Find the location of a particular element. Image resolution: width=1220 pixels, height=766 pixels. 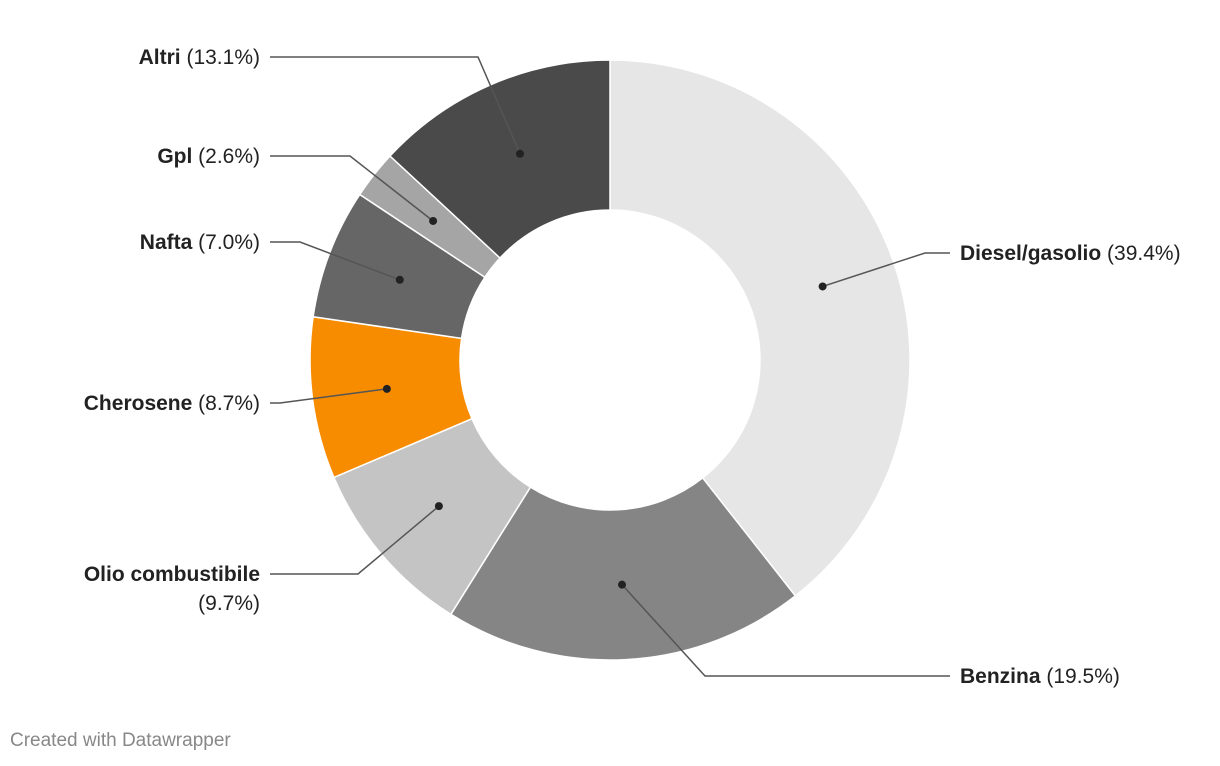

label-olio-combustibile: Olio combustibile (9.7%) is located at coordinates (172, 589).